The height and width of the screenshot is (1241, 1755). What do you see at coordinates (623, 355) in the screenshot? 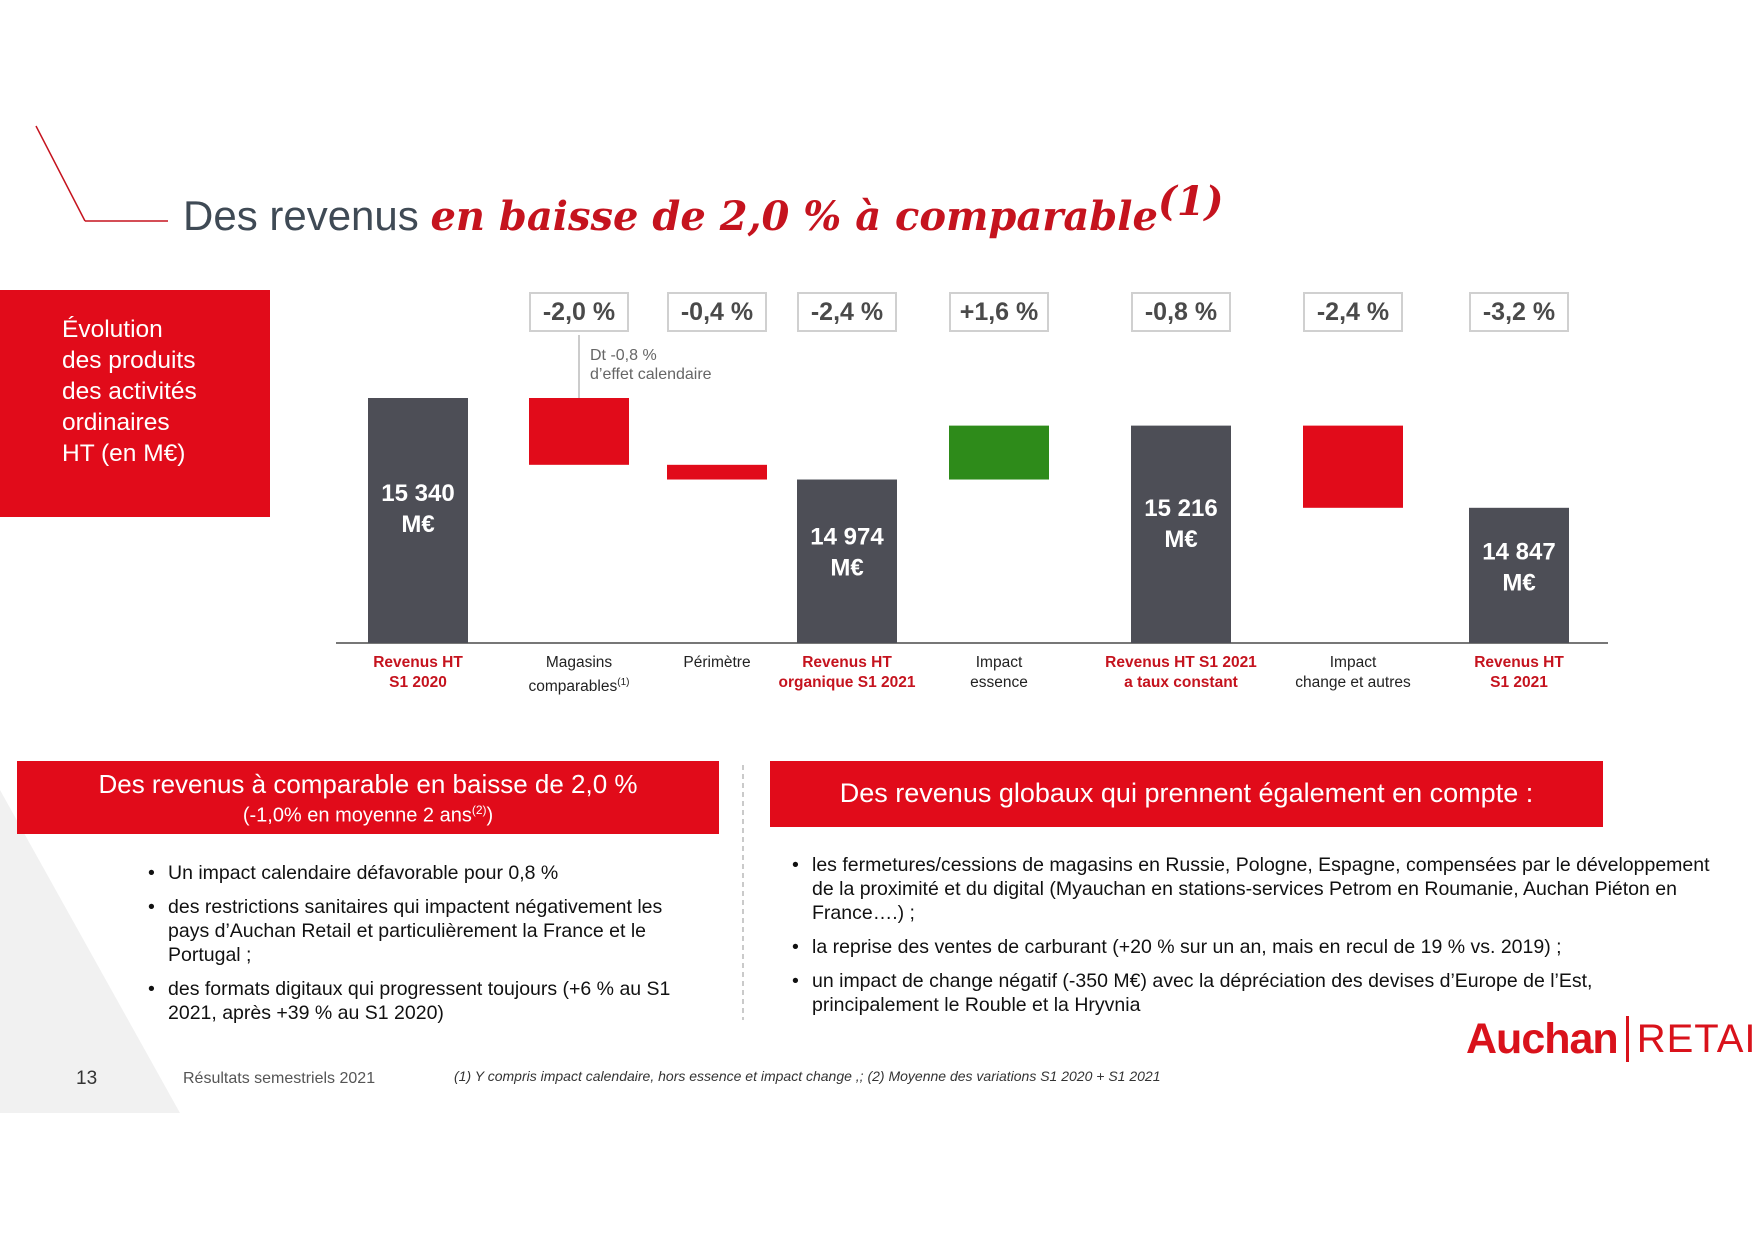
I see `note-line: Dt -0,8 %` at bounding box center [623, 355].